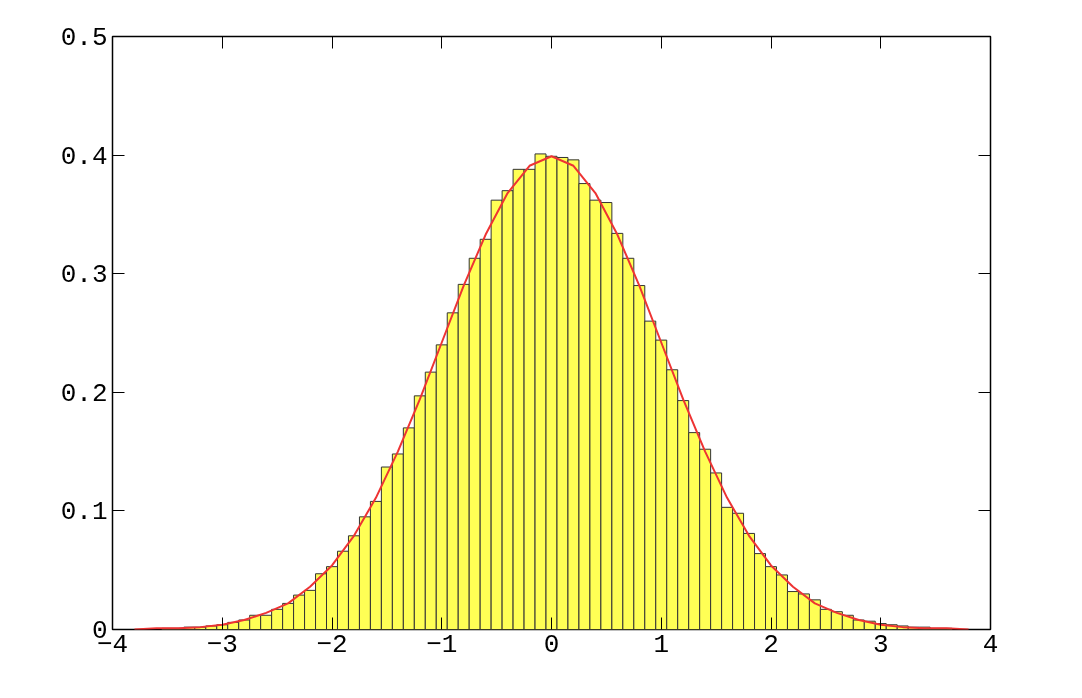  Describe the element at coordinates (442, 644) in the screenshot. I see `x-tick-label: −1` at that location.